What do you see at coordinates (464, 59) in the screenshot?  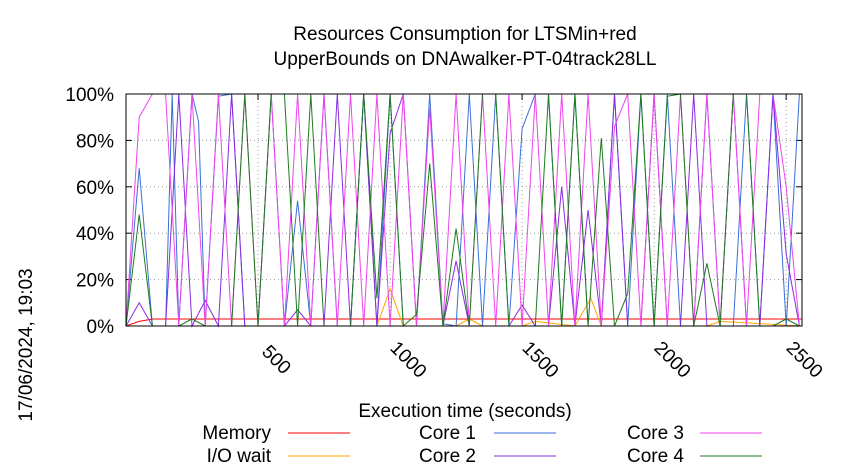 I see `chart-title-line-2: UpperBounds on DNAwalker-PT-04track28LL` at bounding box center [464, 59].